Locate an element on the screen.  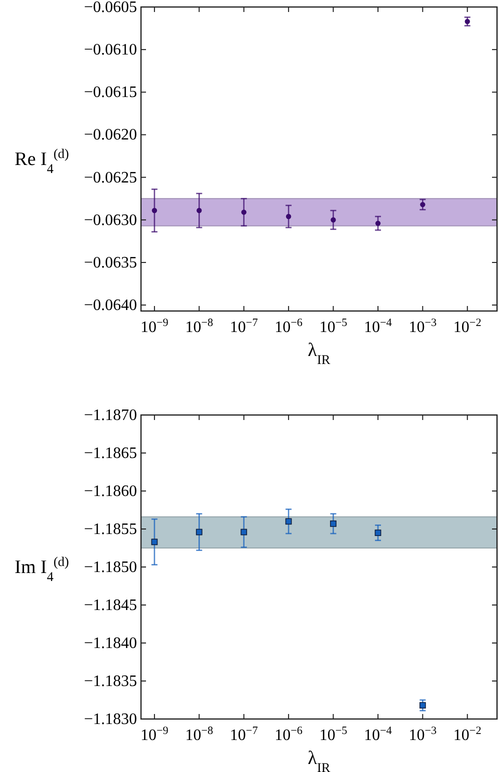
y-tick-label: −0.0640 is located at coordinates (110, 305).